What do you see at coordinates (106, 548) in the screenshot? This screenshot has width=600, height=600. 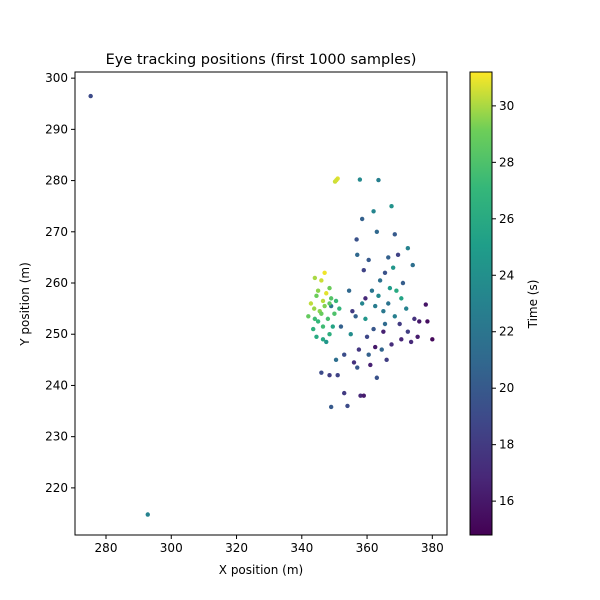 I see `x-tick-label: 280` at bounding box center [106, 548].